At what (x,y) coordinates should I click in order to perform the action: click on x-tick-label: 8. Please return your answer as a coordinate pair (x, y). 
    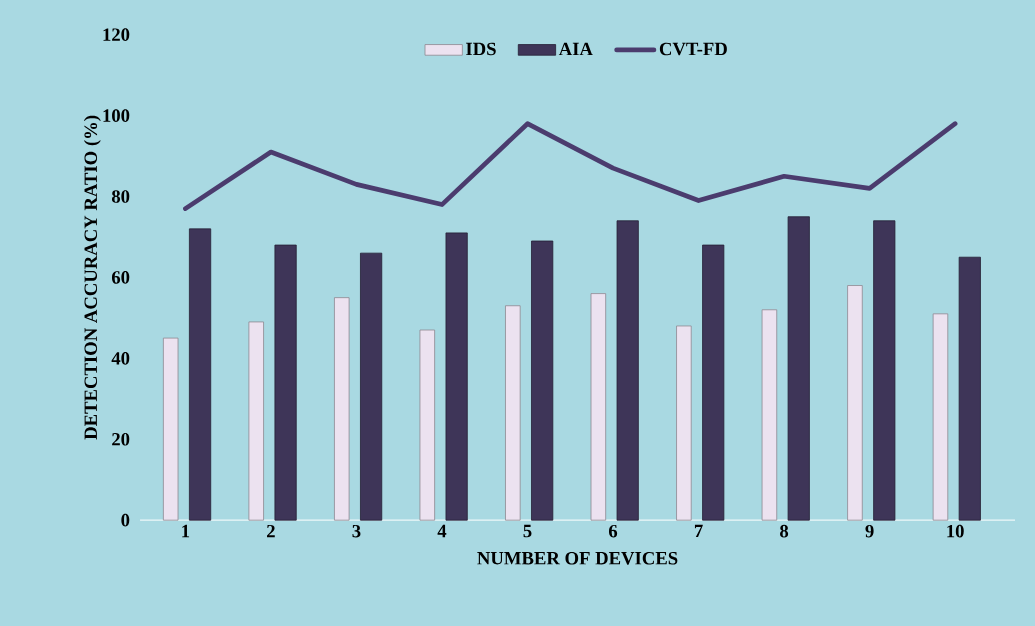
    Looking at the image, I should click on (784, 531).